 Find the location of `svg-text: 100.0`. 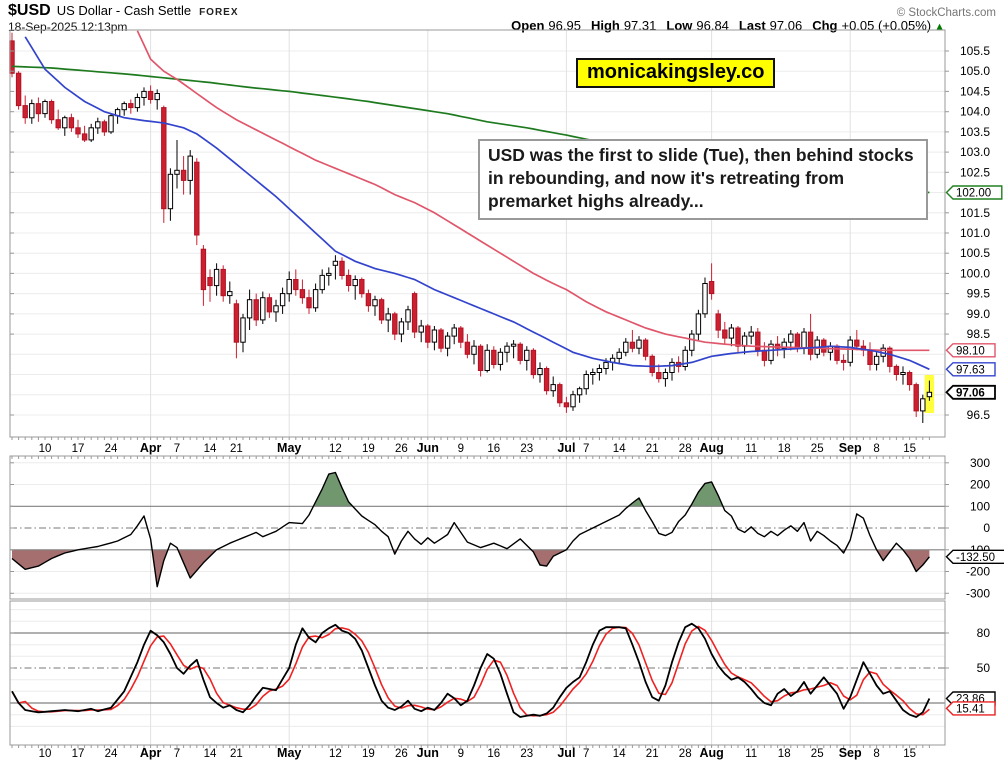

svg-text: 100.0 is located at coordinates (975, 273).